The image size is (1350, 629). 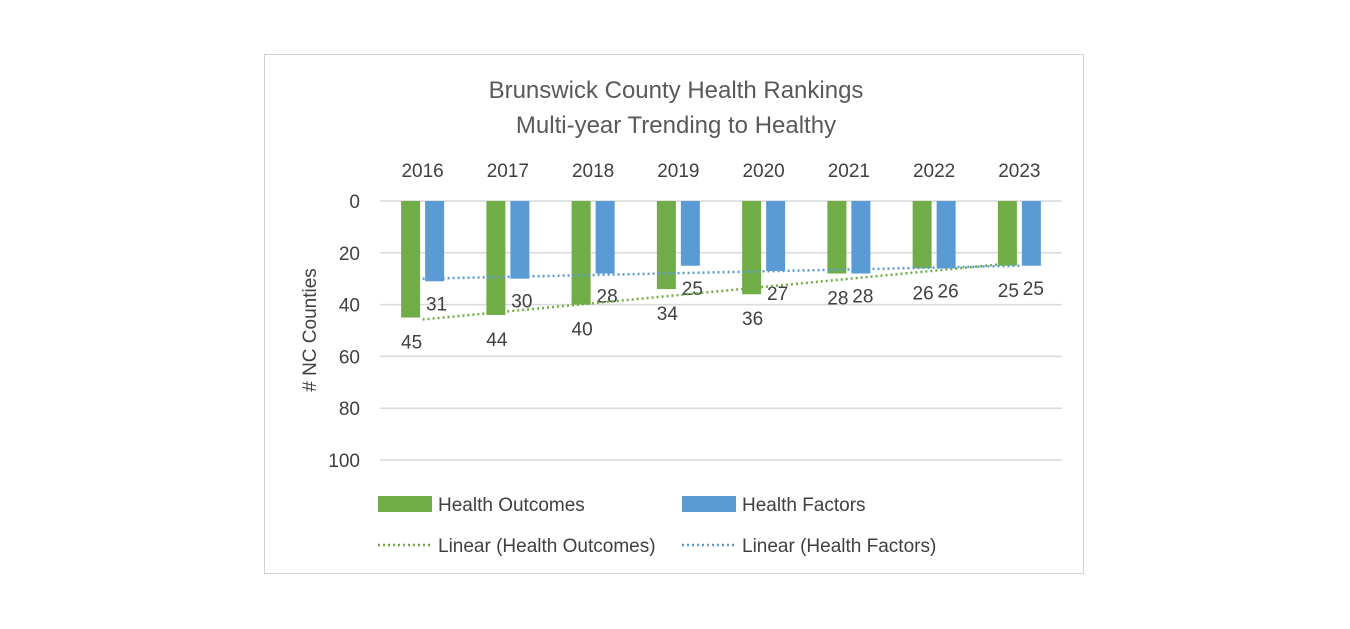 What do you see at coordinates (752, 319) in the screenshot?
I see `data-label-health-outcomes: 36` at bounding box center [752, 319].